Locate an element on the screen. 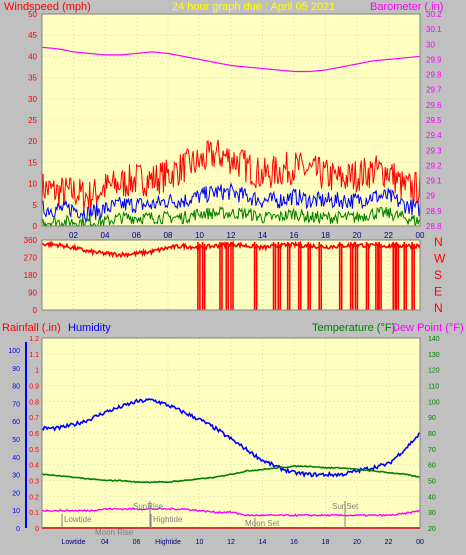  top-x-tick-label: 12 is located at coordinates (231, 235).